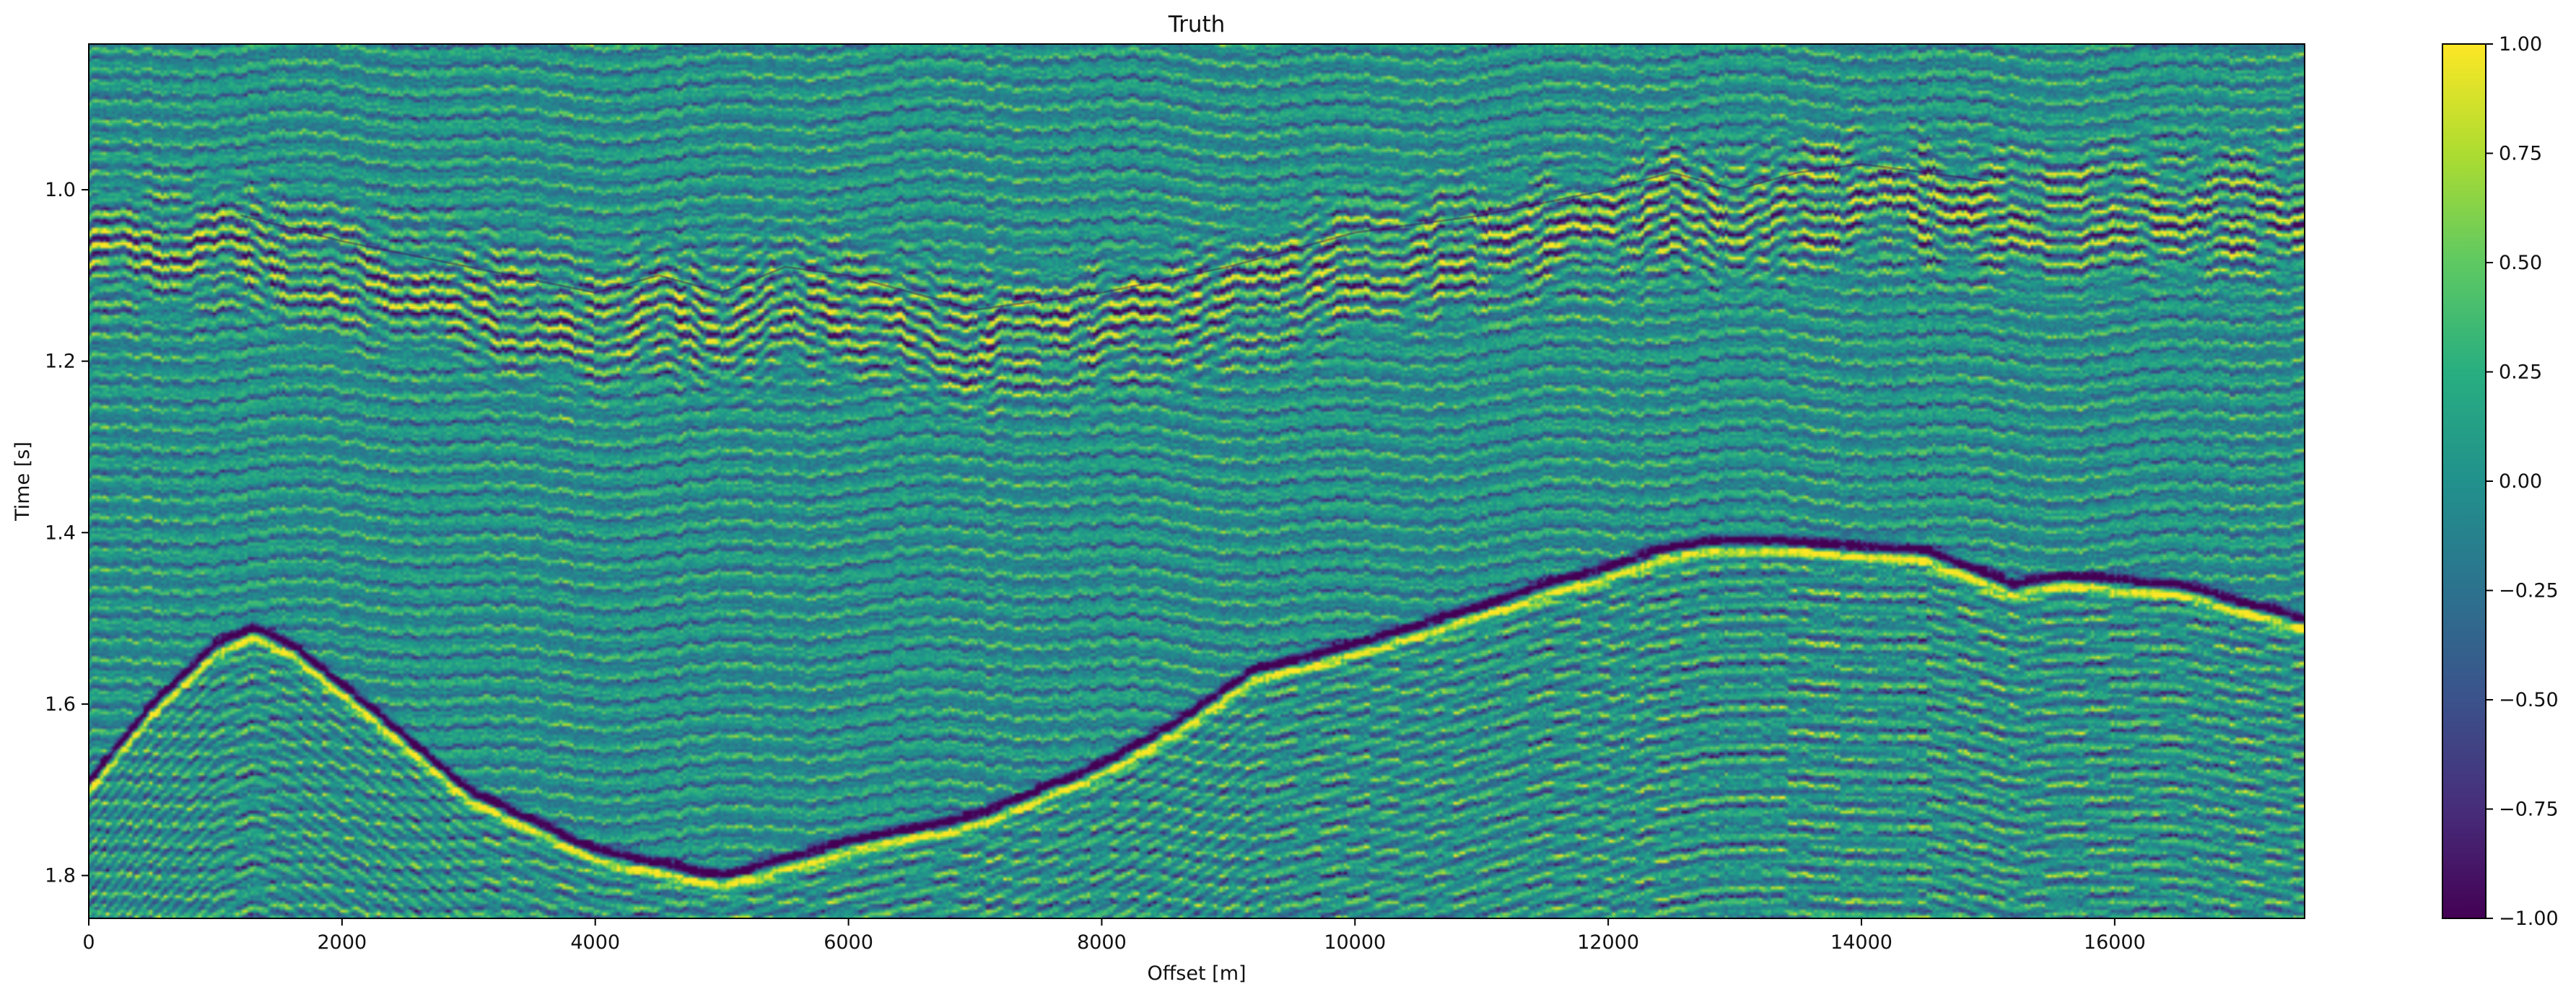 The width and height of the screenshot is (2576, 997). What do you see at coordinates (2520, 372) in the screenshot?
I see `colorbar-tick-label: 0.25` at bounding box center [2520, 372].